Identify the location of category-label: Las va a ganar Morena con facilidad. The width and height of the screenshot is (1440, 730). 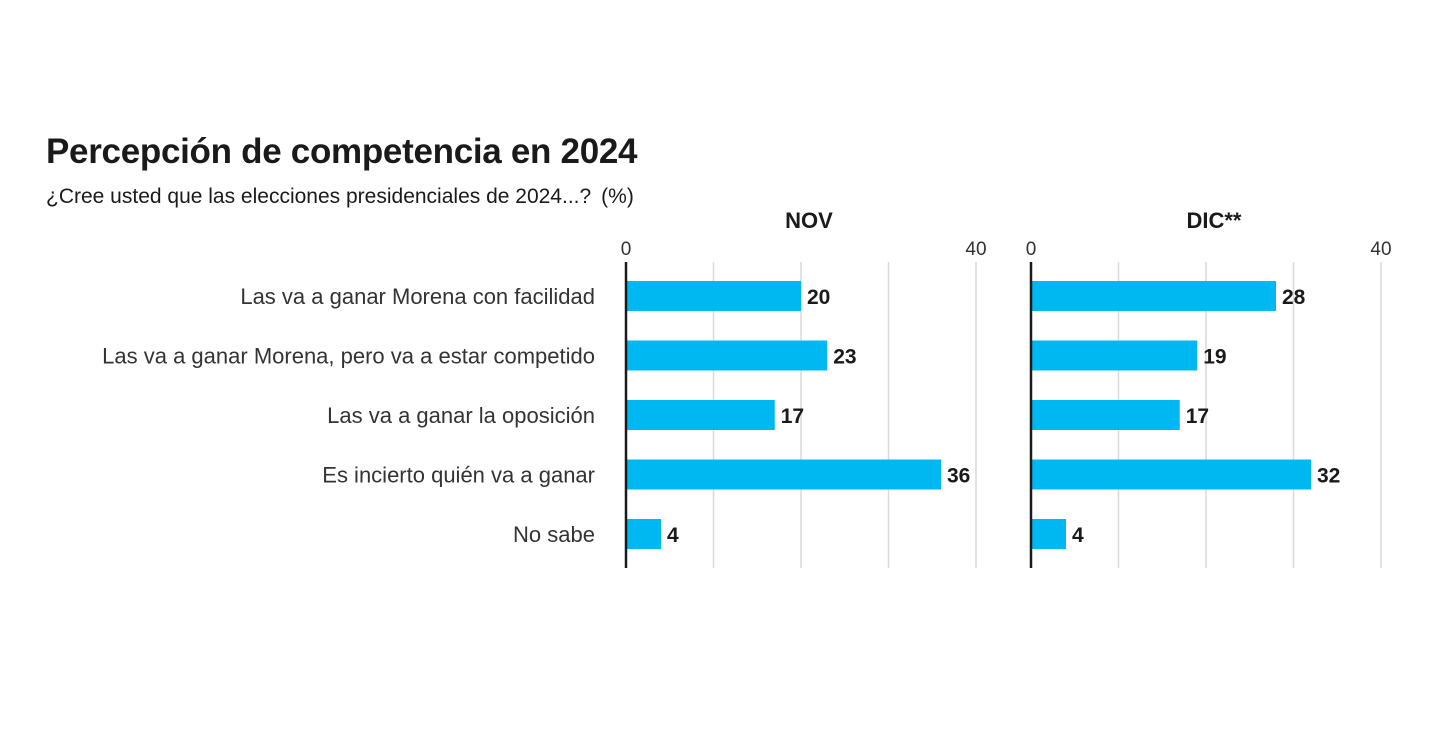
(417, 296).